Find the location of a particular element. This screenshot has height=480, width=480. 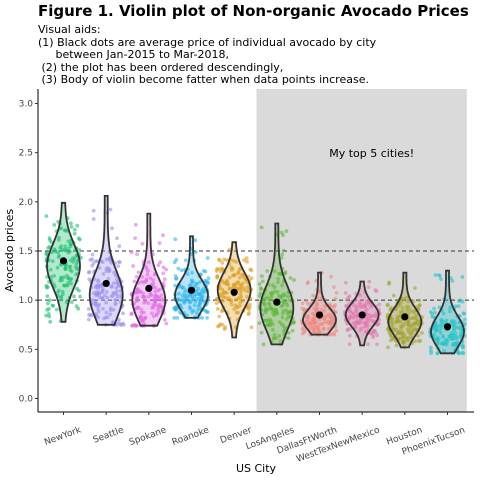

x-tick-label: Spokane is located at coordinates (148, 436).